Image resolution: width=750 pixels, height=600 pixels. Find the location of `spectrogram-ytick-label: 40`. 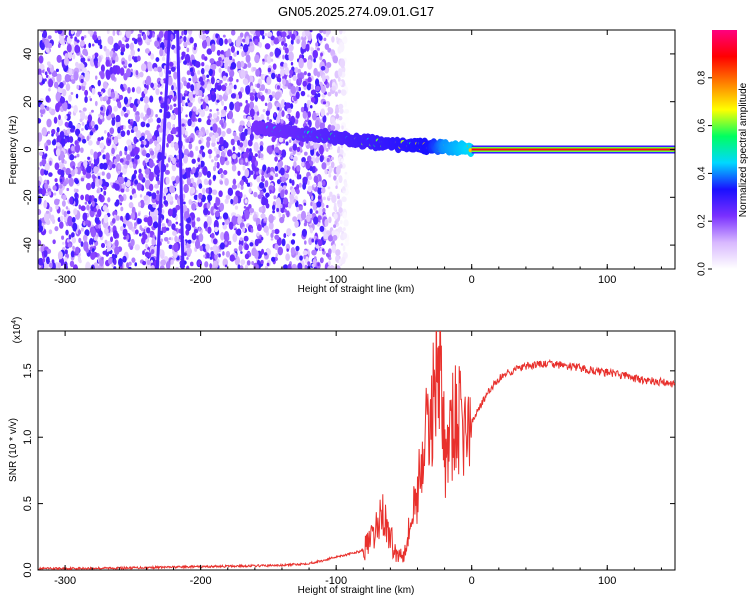

spectrogram-ytick-label: 40 is located at coordinates (28, 54).